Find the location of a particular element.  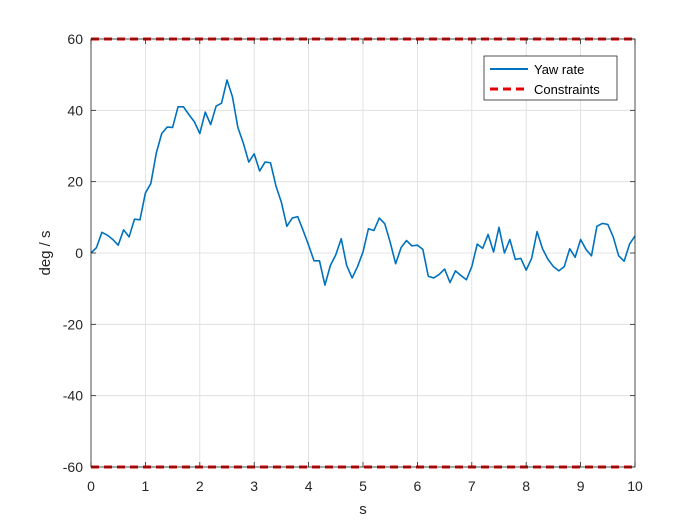

y-tick-label: -60 is located at coordinates (73, 467).